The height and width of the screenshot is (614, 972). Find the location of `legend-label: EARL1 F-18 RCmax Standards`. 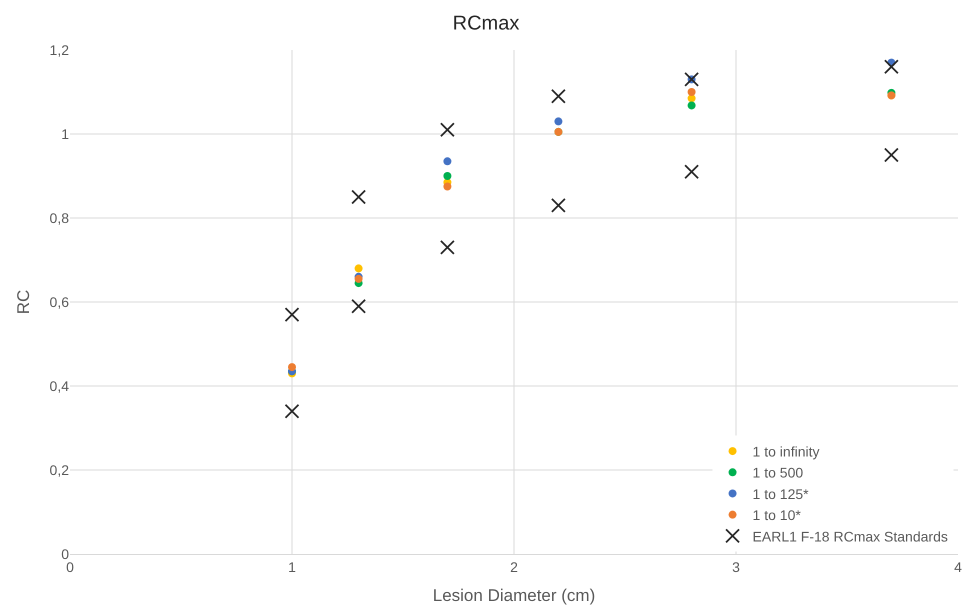

legend-label: EARL1 F-18 RCmax Standards is located at coordinates (850, 536).